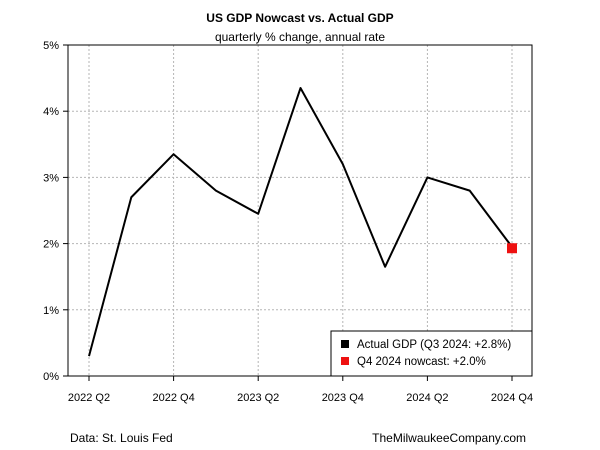 This screenshot has height=450, width=600. Describe the element at coordinates (51, 245) in the screenshot. I see `y-tick-label: 2%` at that location.